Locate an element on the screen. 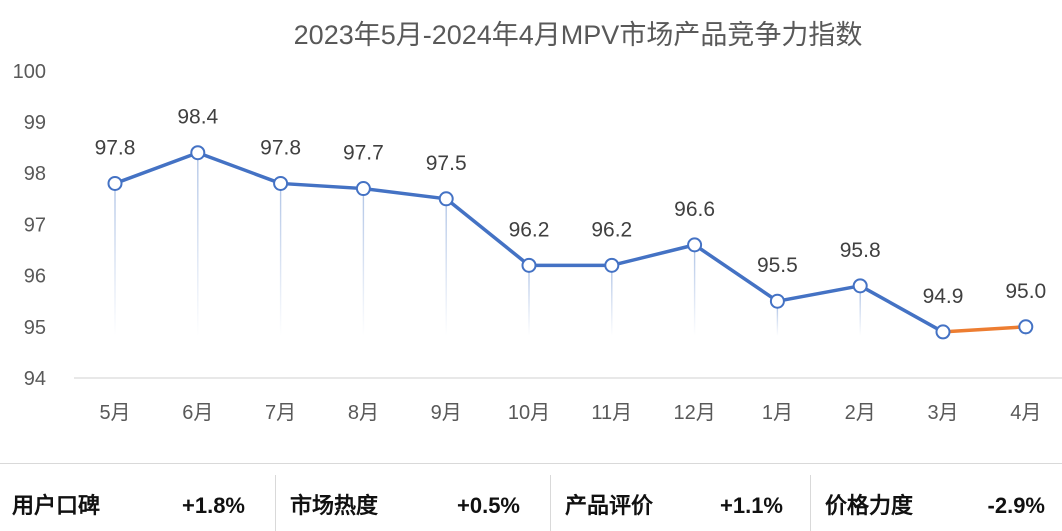 Image resolution: width=1062 pixels, height=531 pixels. x-tick-label: 6月 is located at coordinates (197, 413).